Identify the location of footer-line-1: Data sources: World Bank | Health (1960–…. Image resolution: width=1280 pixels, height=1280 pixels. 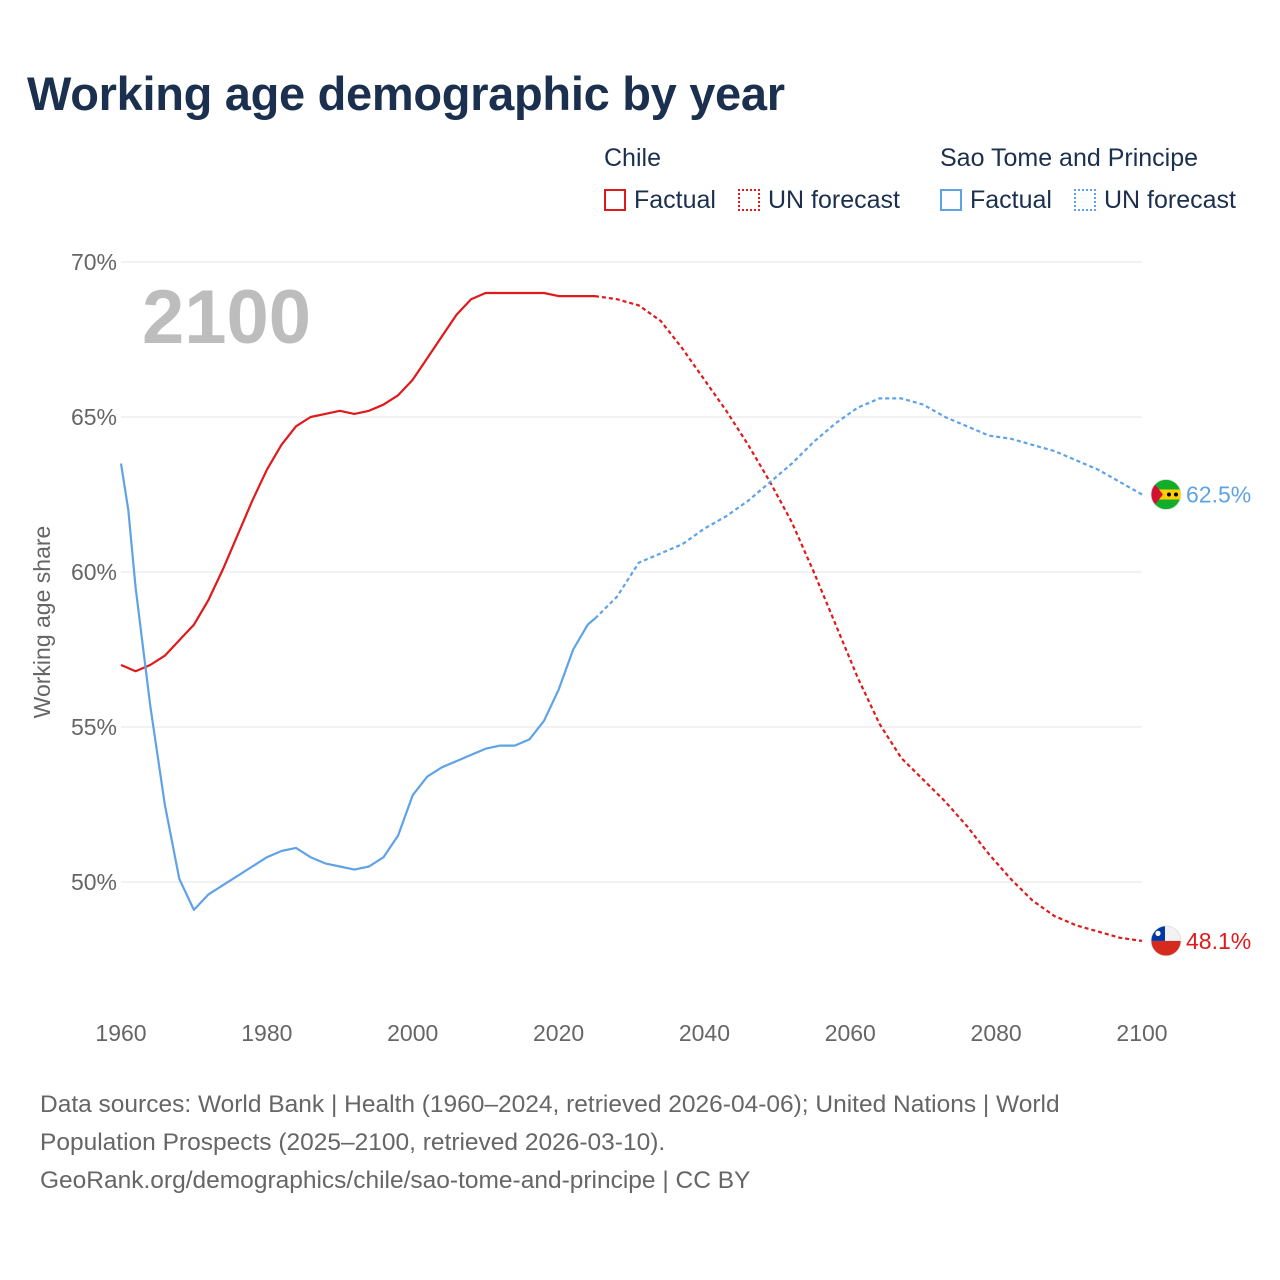
(550, 1104).